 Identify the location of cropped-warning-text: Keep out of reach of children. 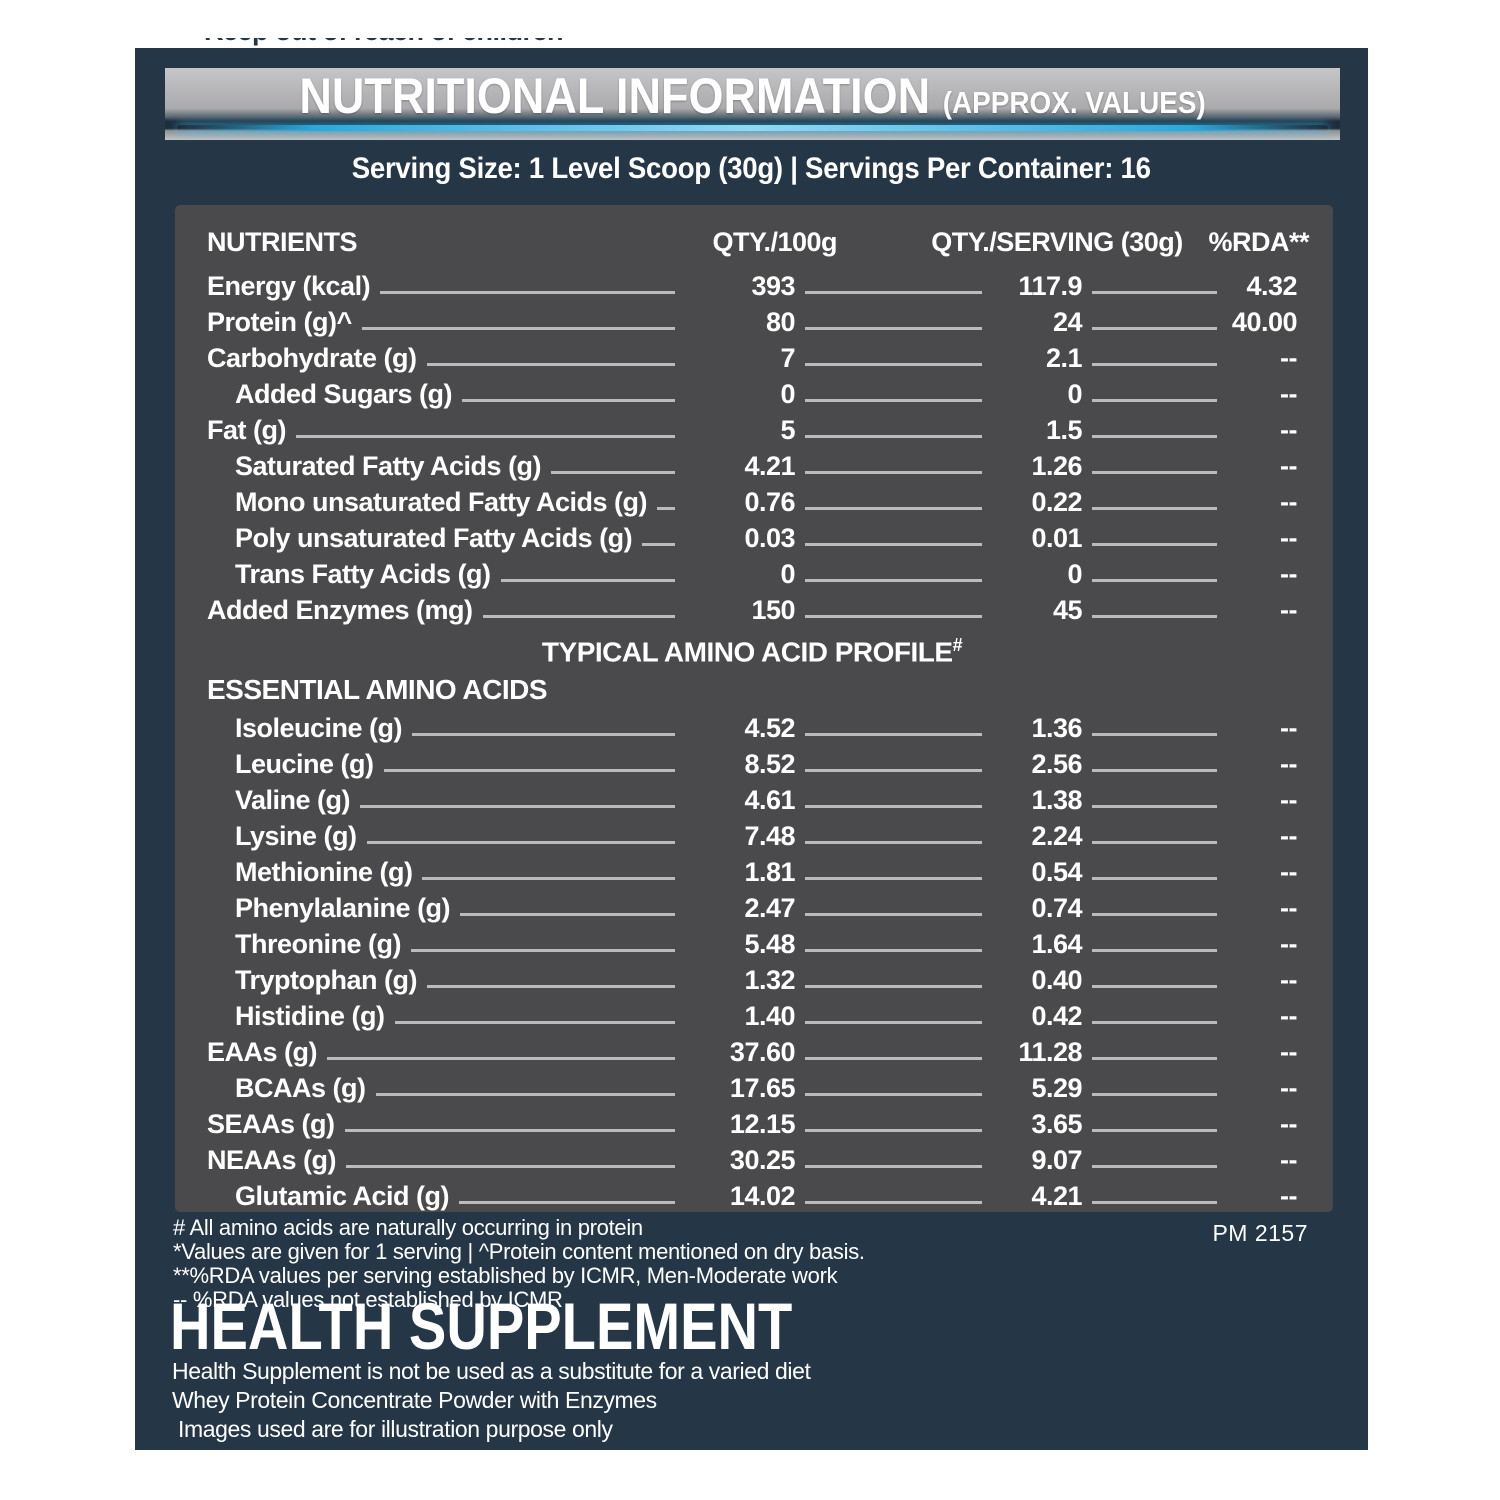
(414, 43).